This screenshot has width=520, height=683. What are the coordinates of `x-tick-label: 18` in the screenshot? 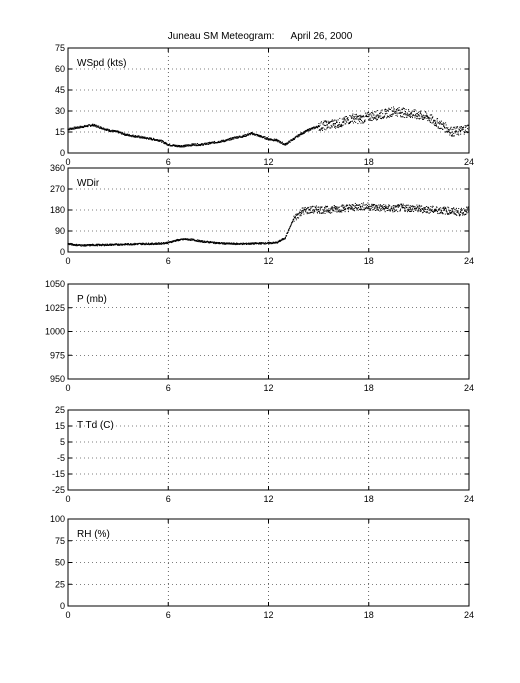 It's located at (369, 615).